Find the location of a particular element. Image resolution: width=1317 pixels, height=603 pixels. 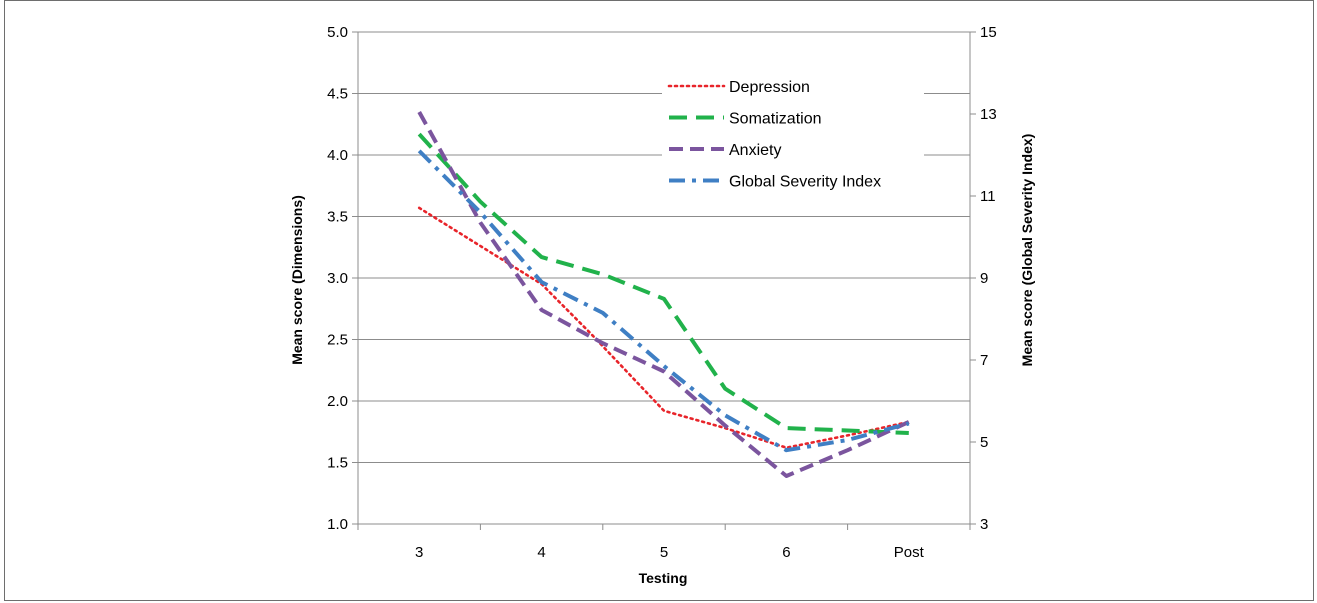

legend-background is located at coordinates (793, 135).